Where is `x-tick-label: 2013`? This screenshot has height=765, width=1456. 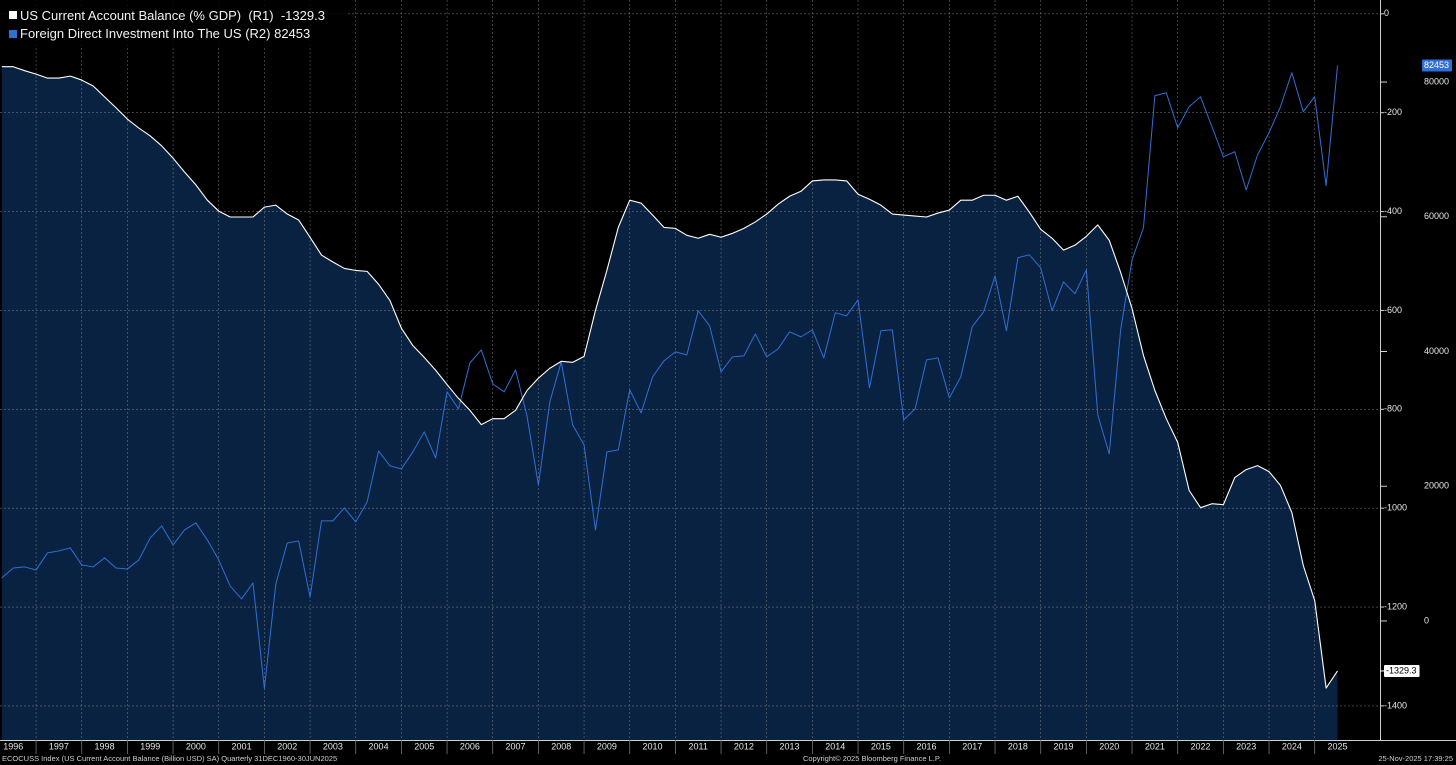 x-tick-label: 2013 is located at coordinates (790, 746).